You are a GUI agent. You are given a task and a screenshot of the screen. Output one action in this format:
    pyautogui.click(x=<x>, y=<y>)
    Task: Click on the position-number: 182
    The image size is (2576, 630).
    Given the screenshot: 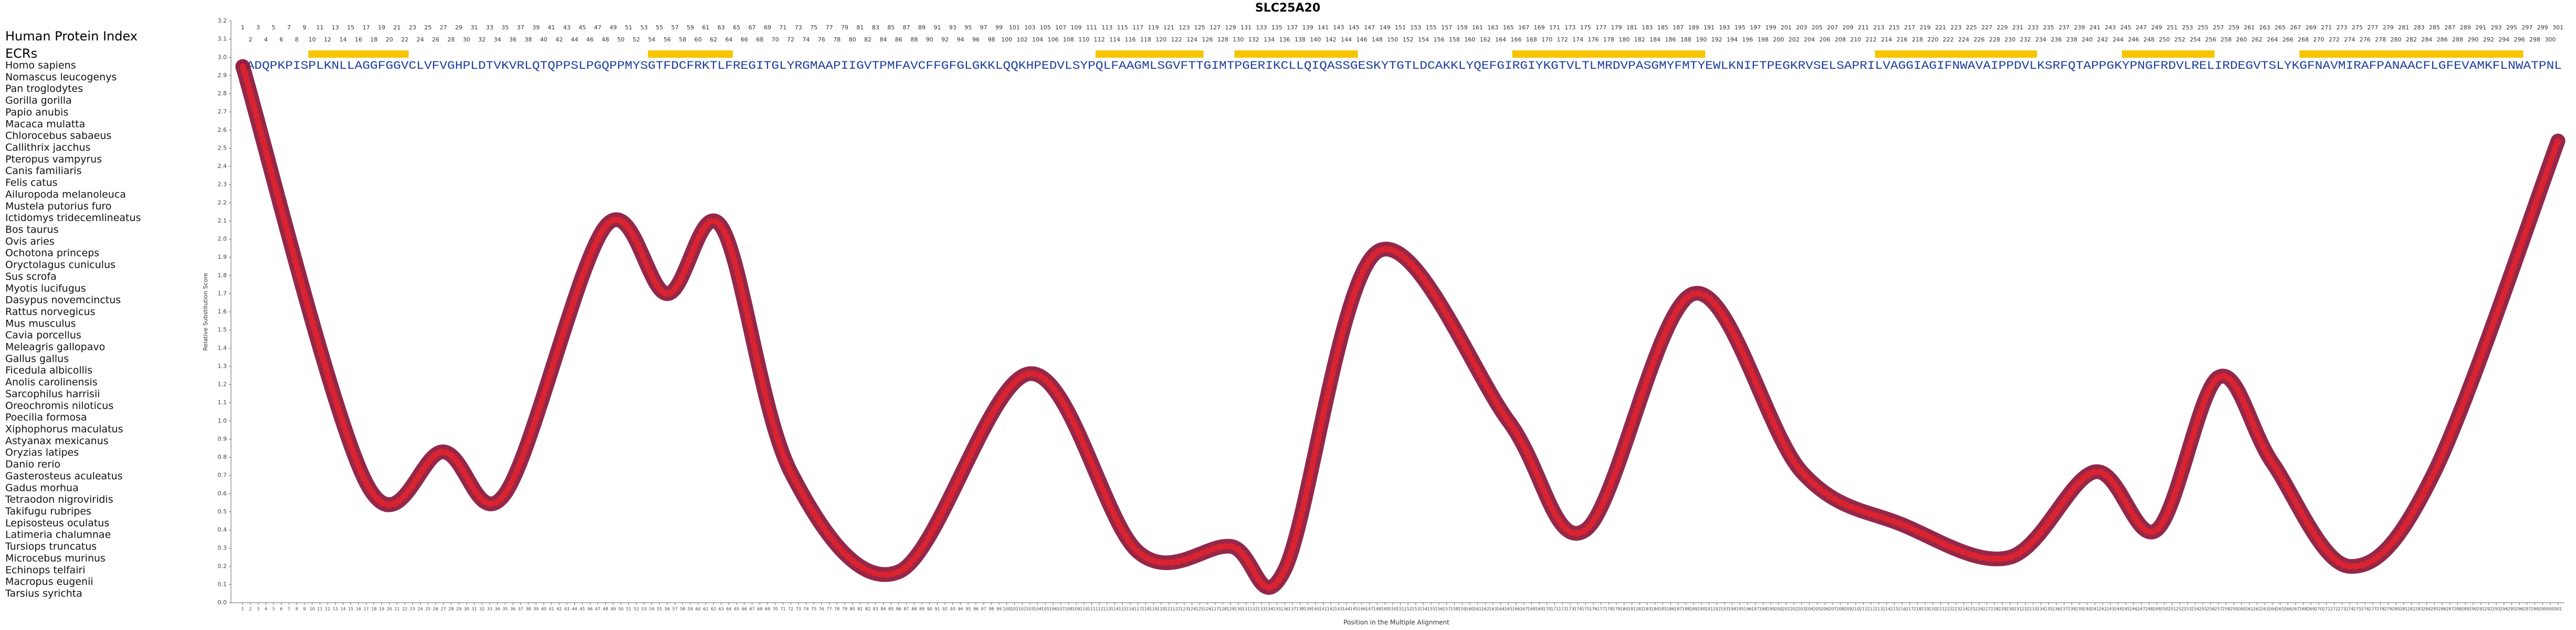 What is the action you would take?
    pyautogui.click(x=1639, y=39)
    